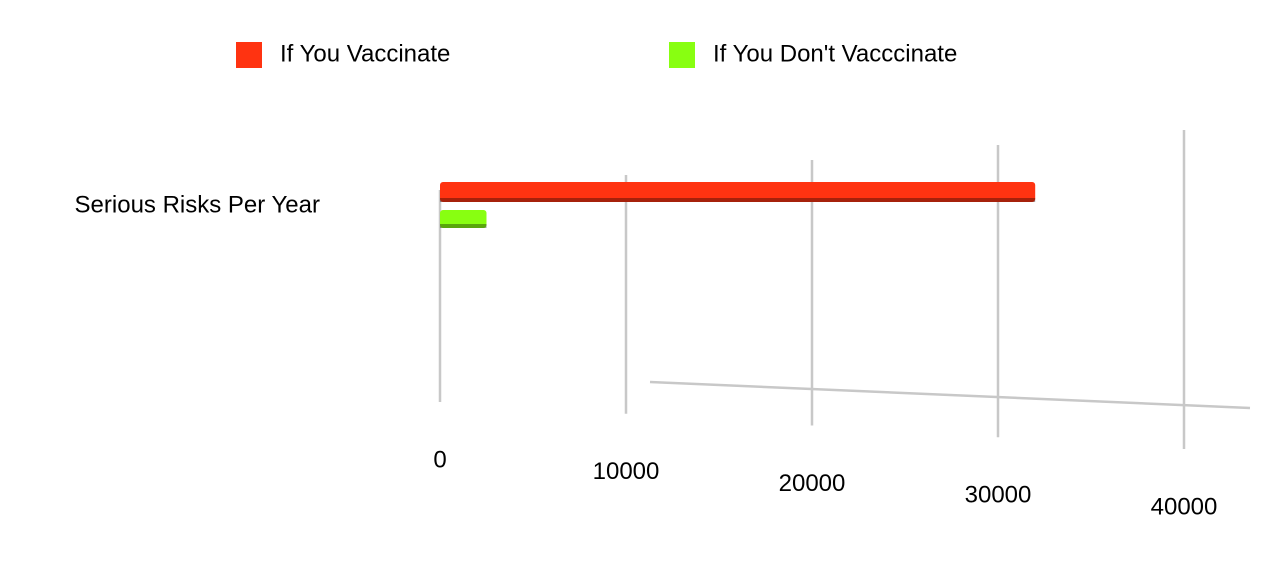 The height and width of the screenshot is (580, 1286). I want to click on x-tick-label: 20000, so click(812, 483).